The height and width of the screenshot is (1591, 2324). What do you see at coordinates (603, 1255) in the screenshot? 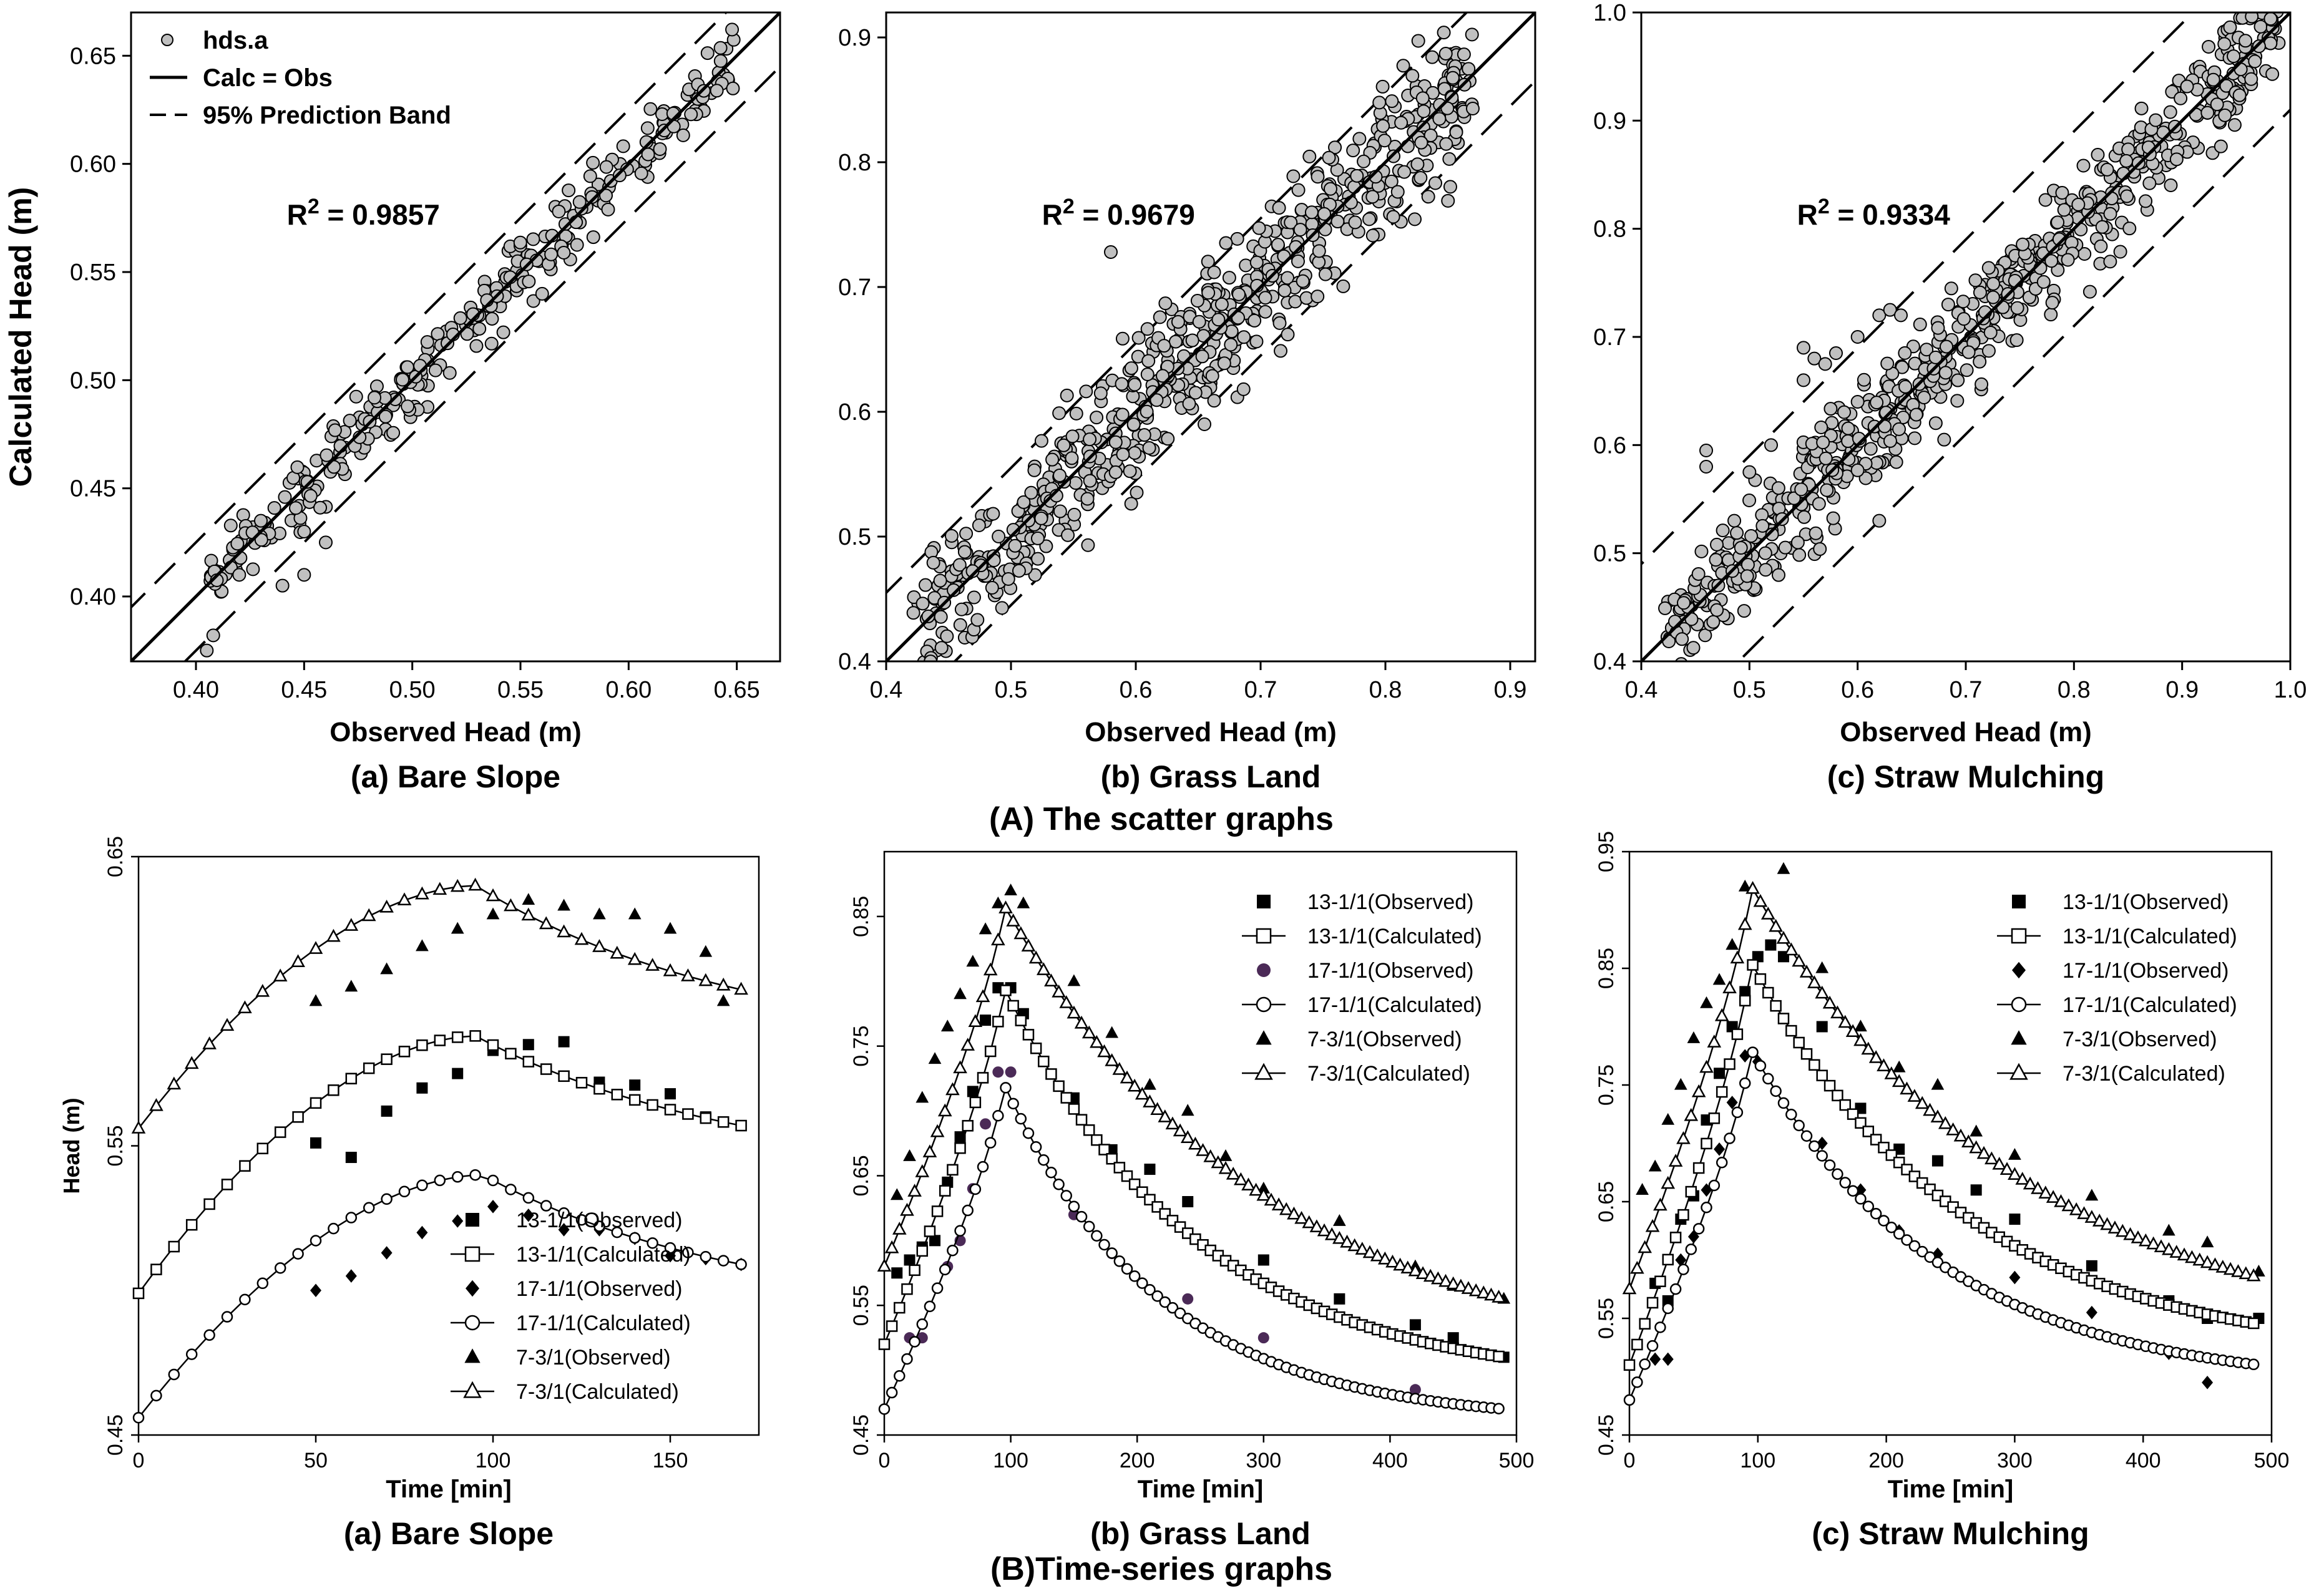
I see `legend-label: 13-1/1(Calculated)` at bounding box center [603, 1255].